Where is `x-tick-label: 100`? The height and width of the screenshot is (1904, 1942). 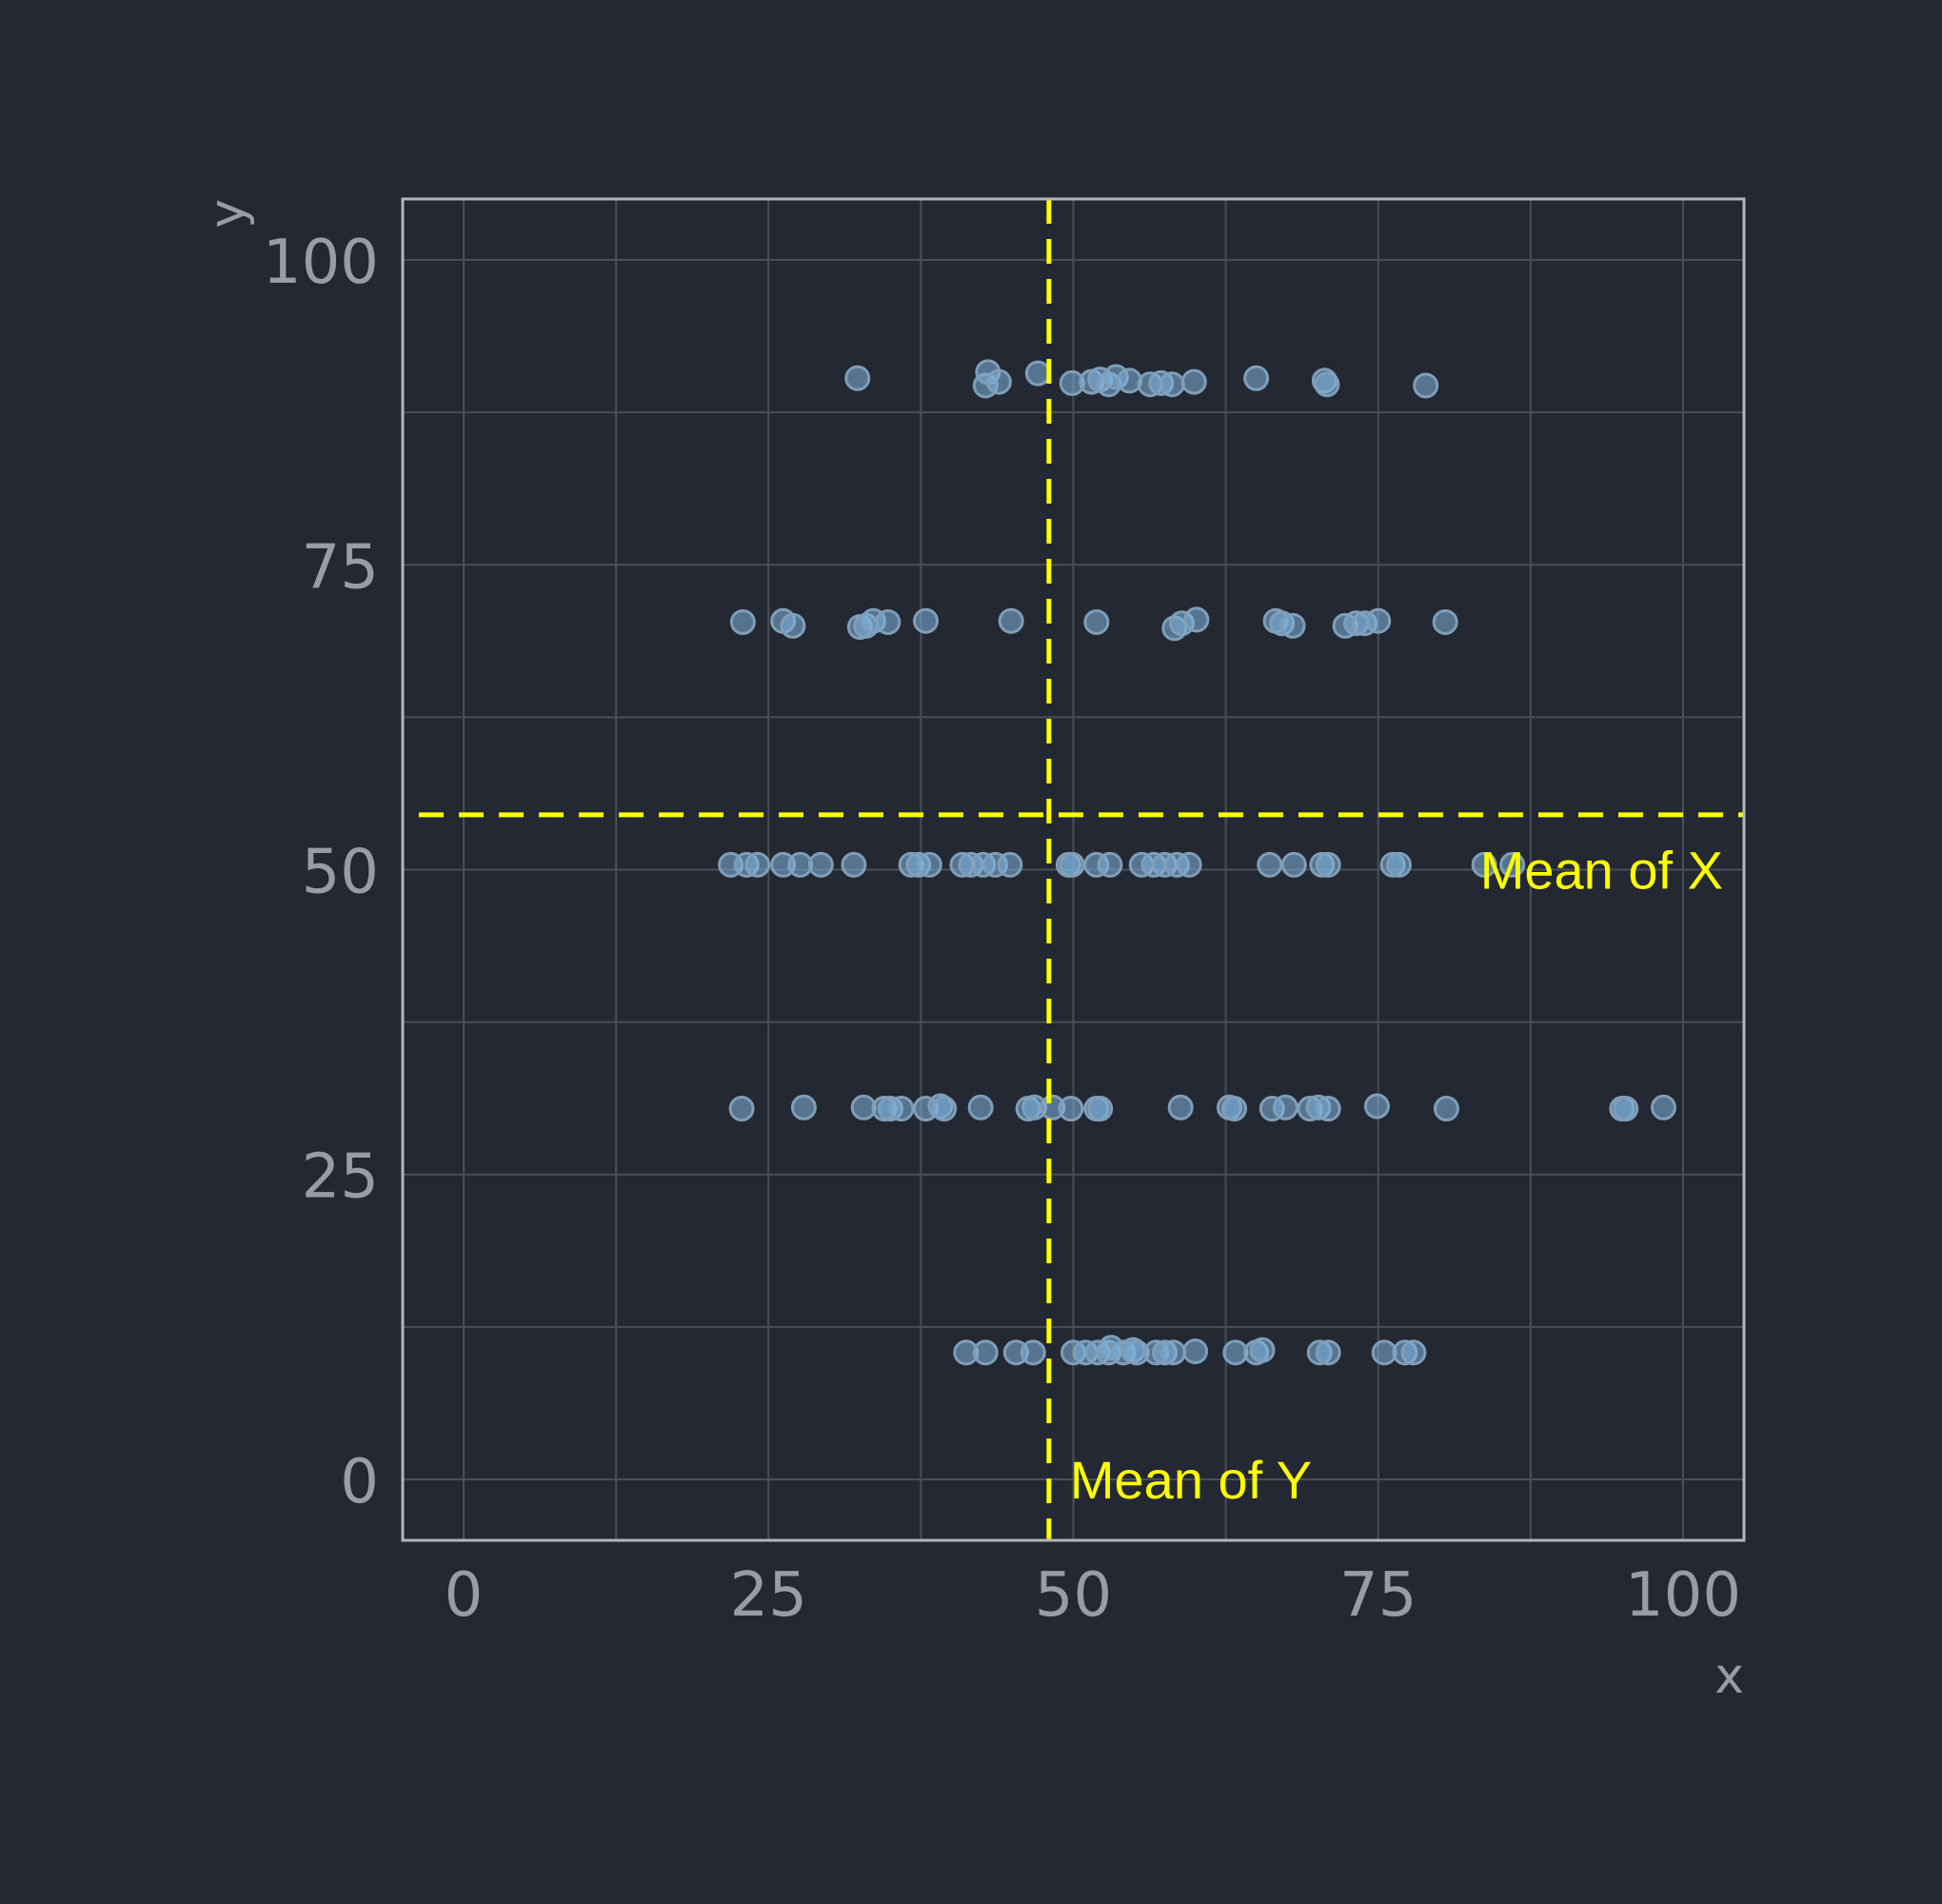 x-tick-label: 100 is located at coordinates (1683, 1595).